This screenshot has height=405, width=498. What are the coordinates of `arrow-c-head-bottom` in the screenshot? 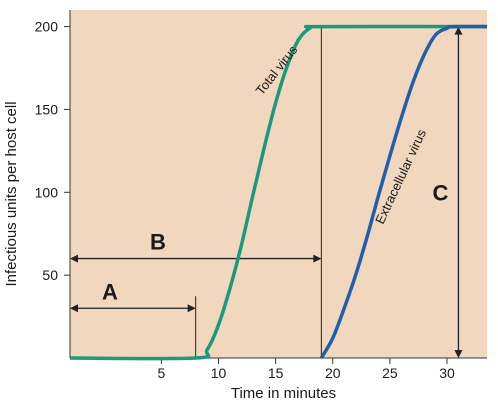 It's located at (458, 354).